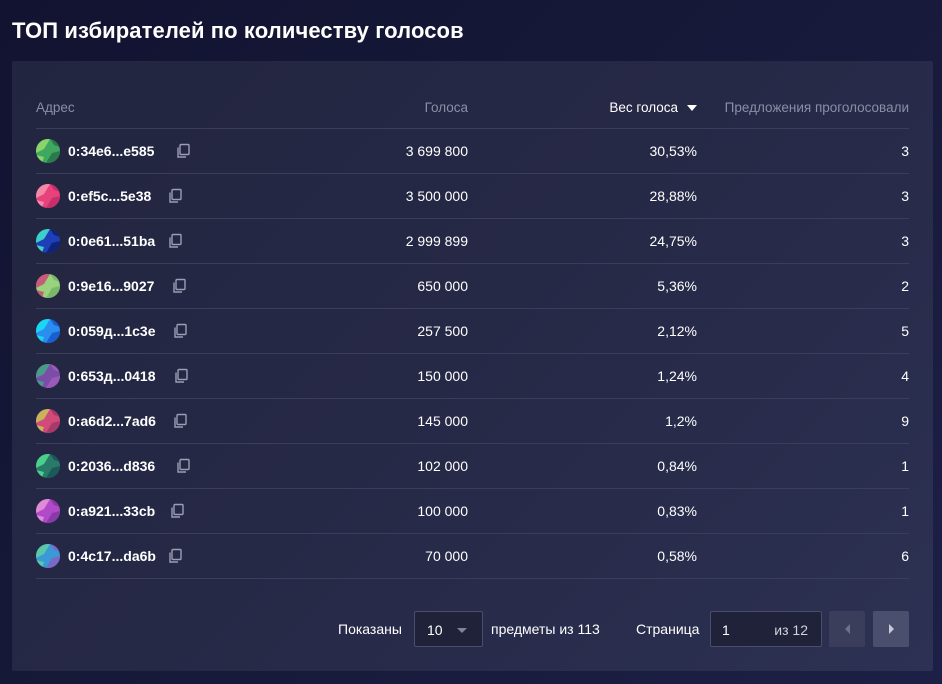 Image resolution: width=942 pixels, height=684 pixels. I want to click on table-row: 0:653д...0418 150 000 1,24% 4, so click(472, 376).